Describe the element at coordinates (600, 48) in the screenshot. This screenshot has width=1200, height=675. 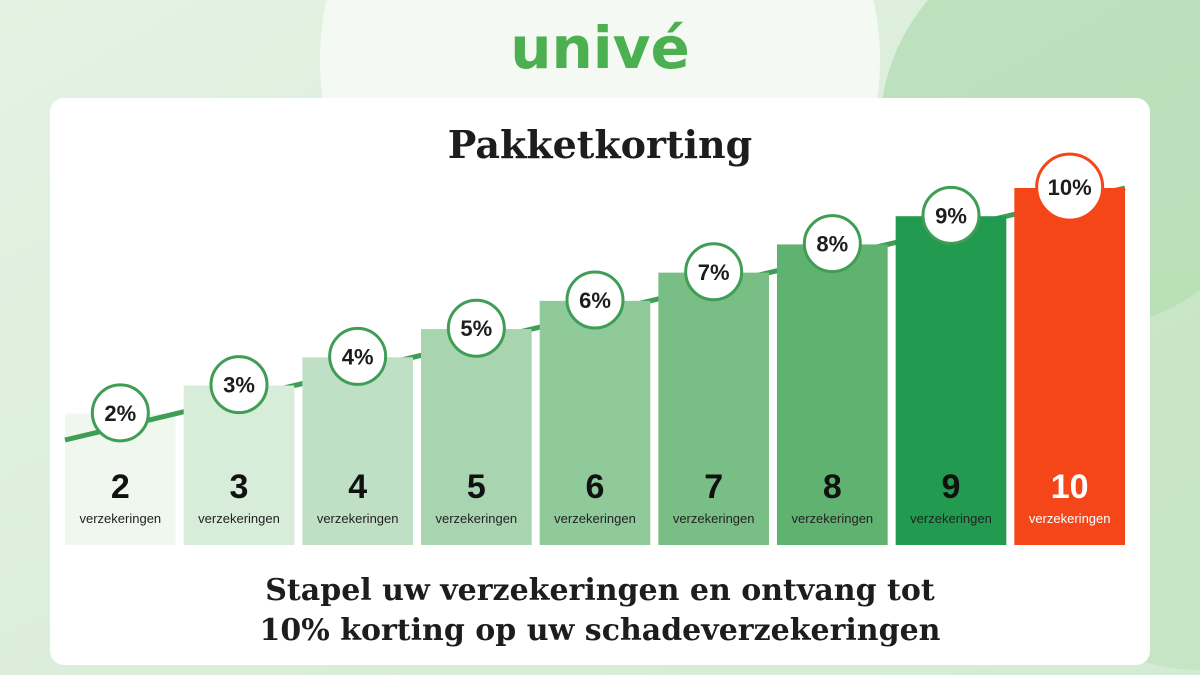
I see `logo: univé` at that location.